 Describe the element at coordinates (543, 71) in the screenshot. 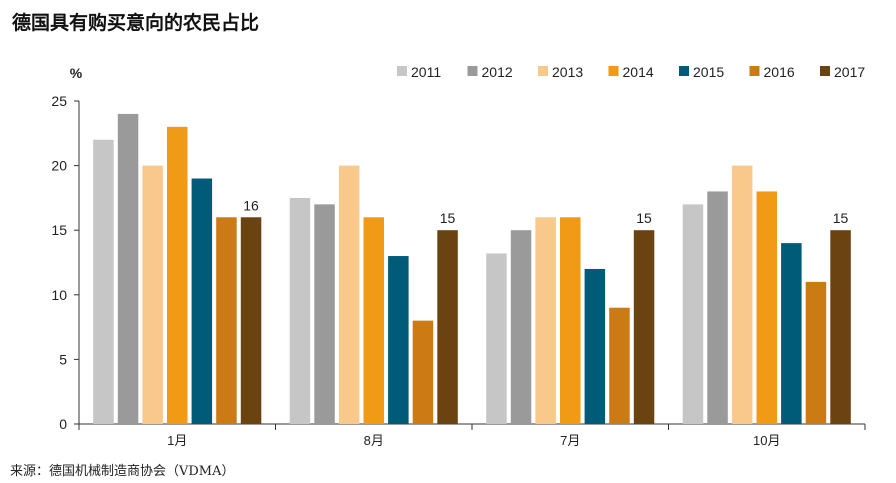

I see `legend-swatch-2013` at that location.